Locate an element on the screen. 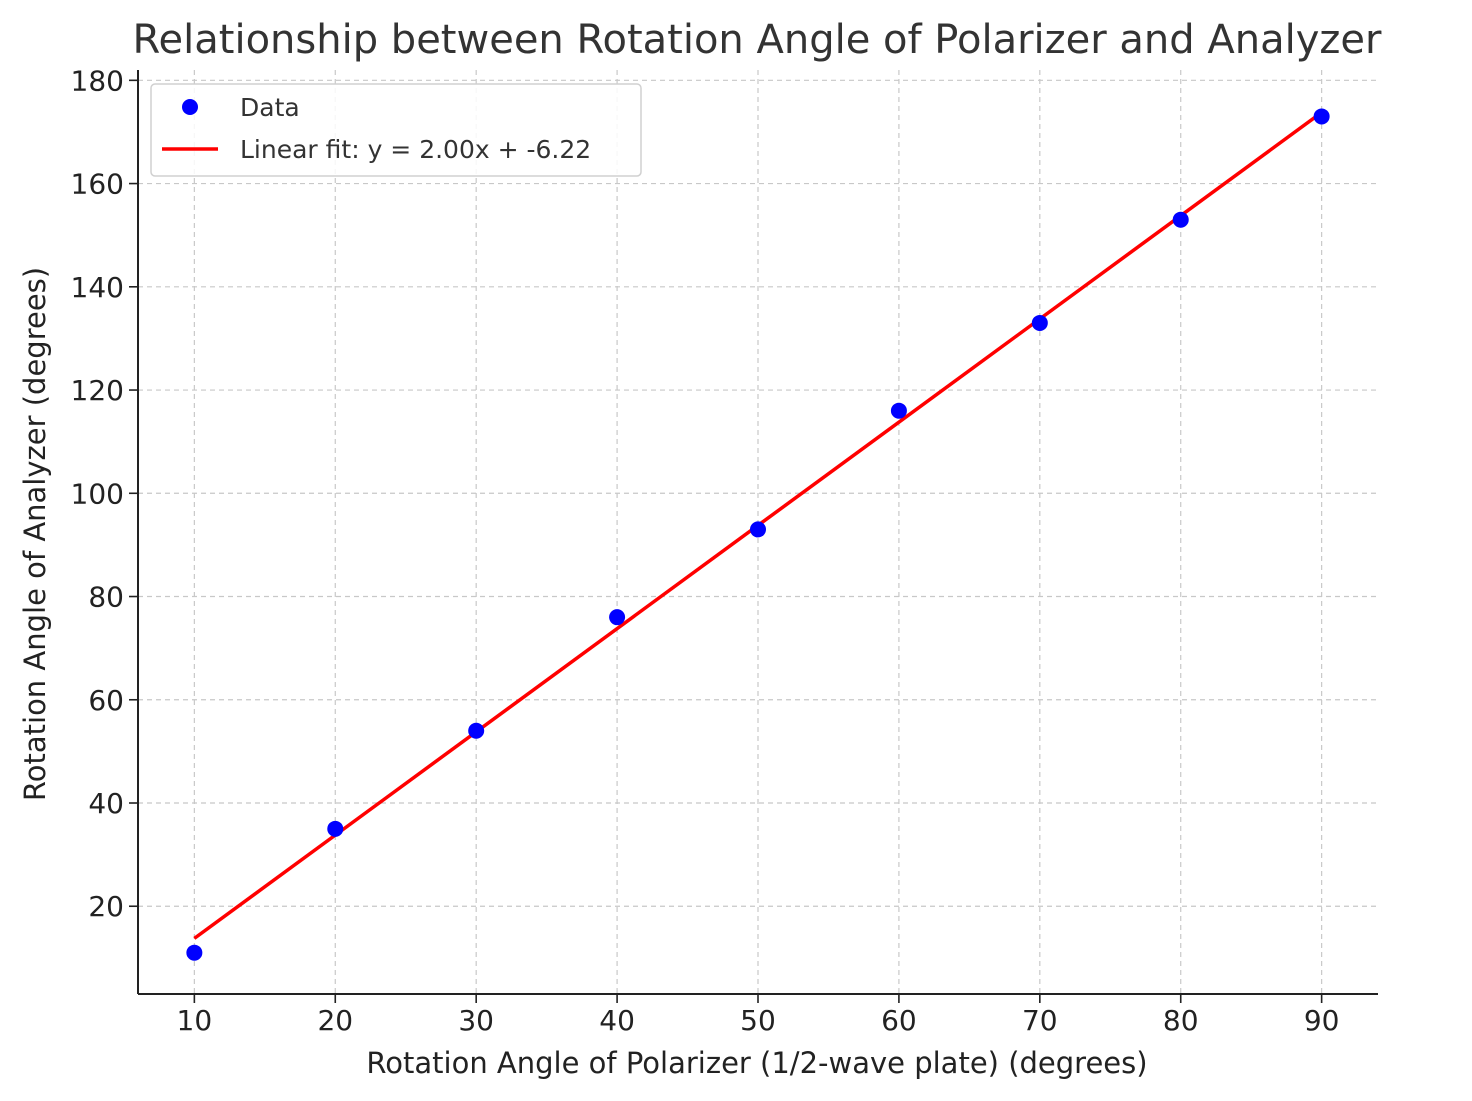 The height and width of the screenshot is (1101, 1472). y-tick-label: 60 is located at coordinates (106, 700).